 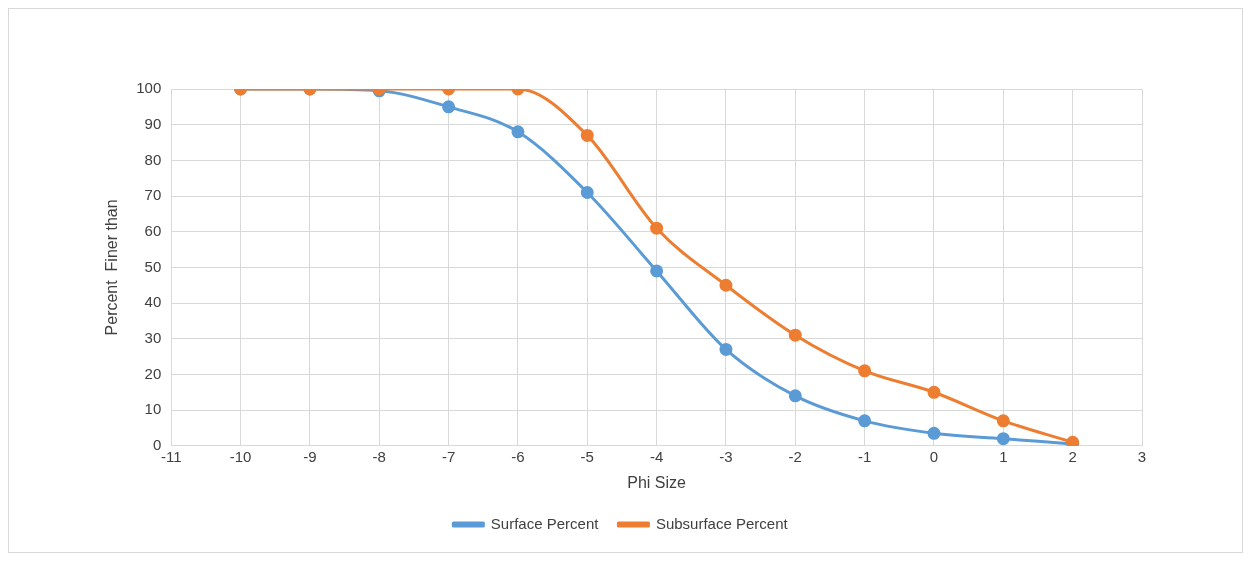 I want to click on y-tick-label: 20, so click(x=153, y=373).